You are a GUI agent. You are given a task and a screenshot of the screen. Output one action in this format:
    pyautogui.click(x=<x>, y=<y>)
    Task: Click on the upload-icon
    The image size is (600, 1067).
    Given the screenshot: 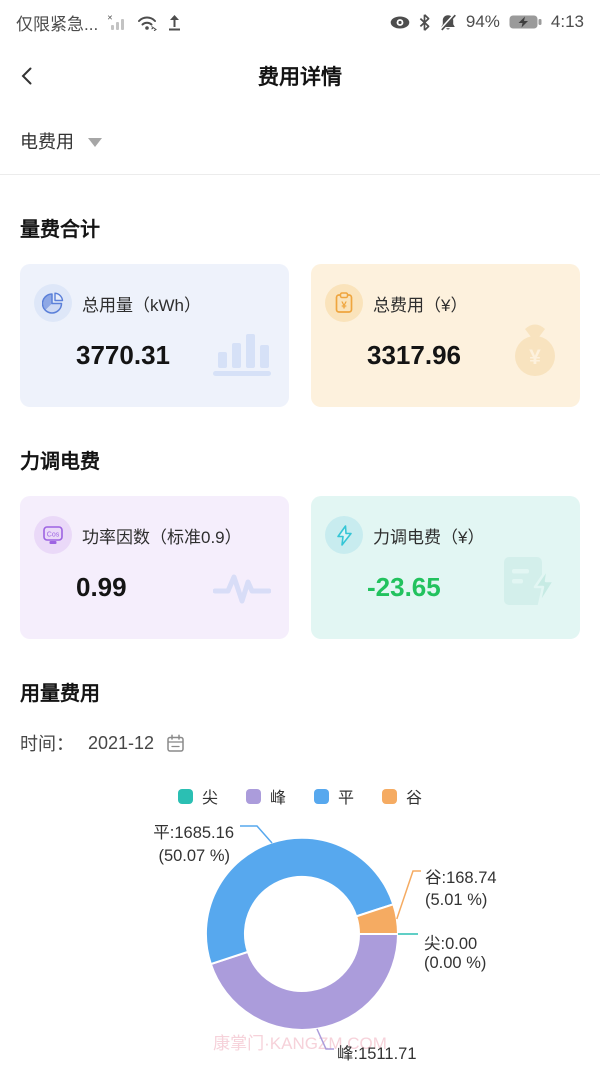 What is the action you would take?
    pyautogui.click(x=174, y=22)
    